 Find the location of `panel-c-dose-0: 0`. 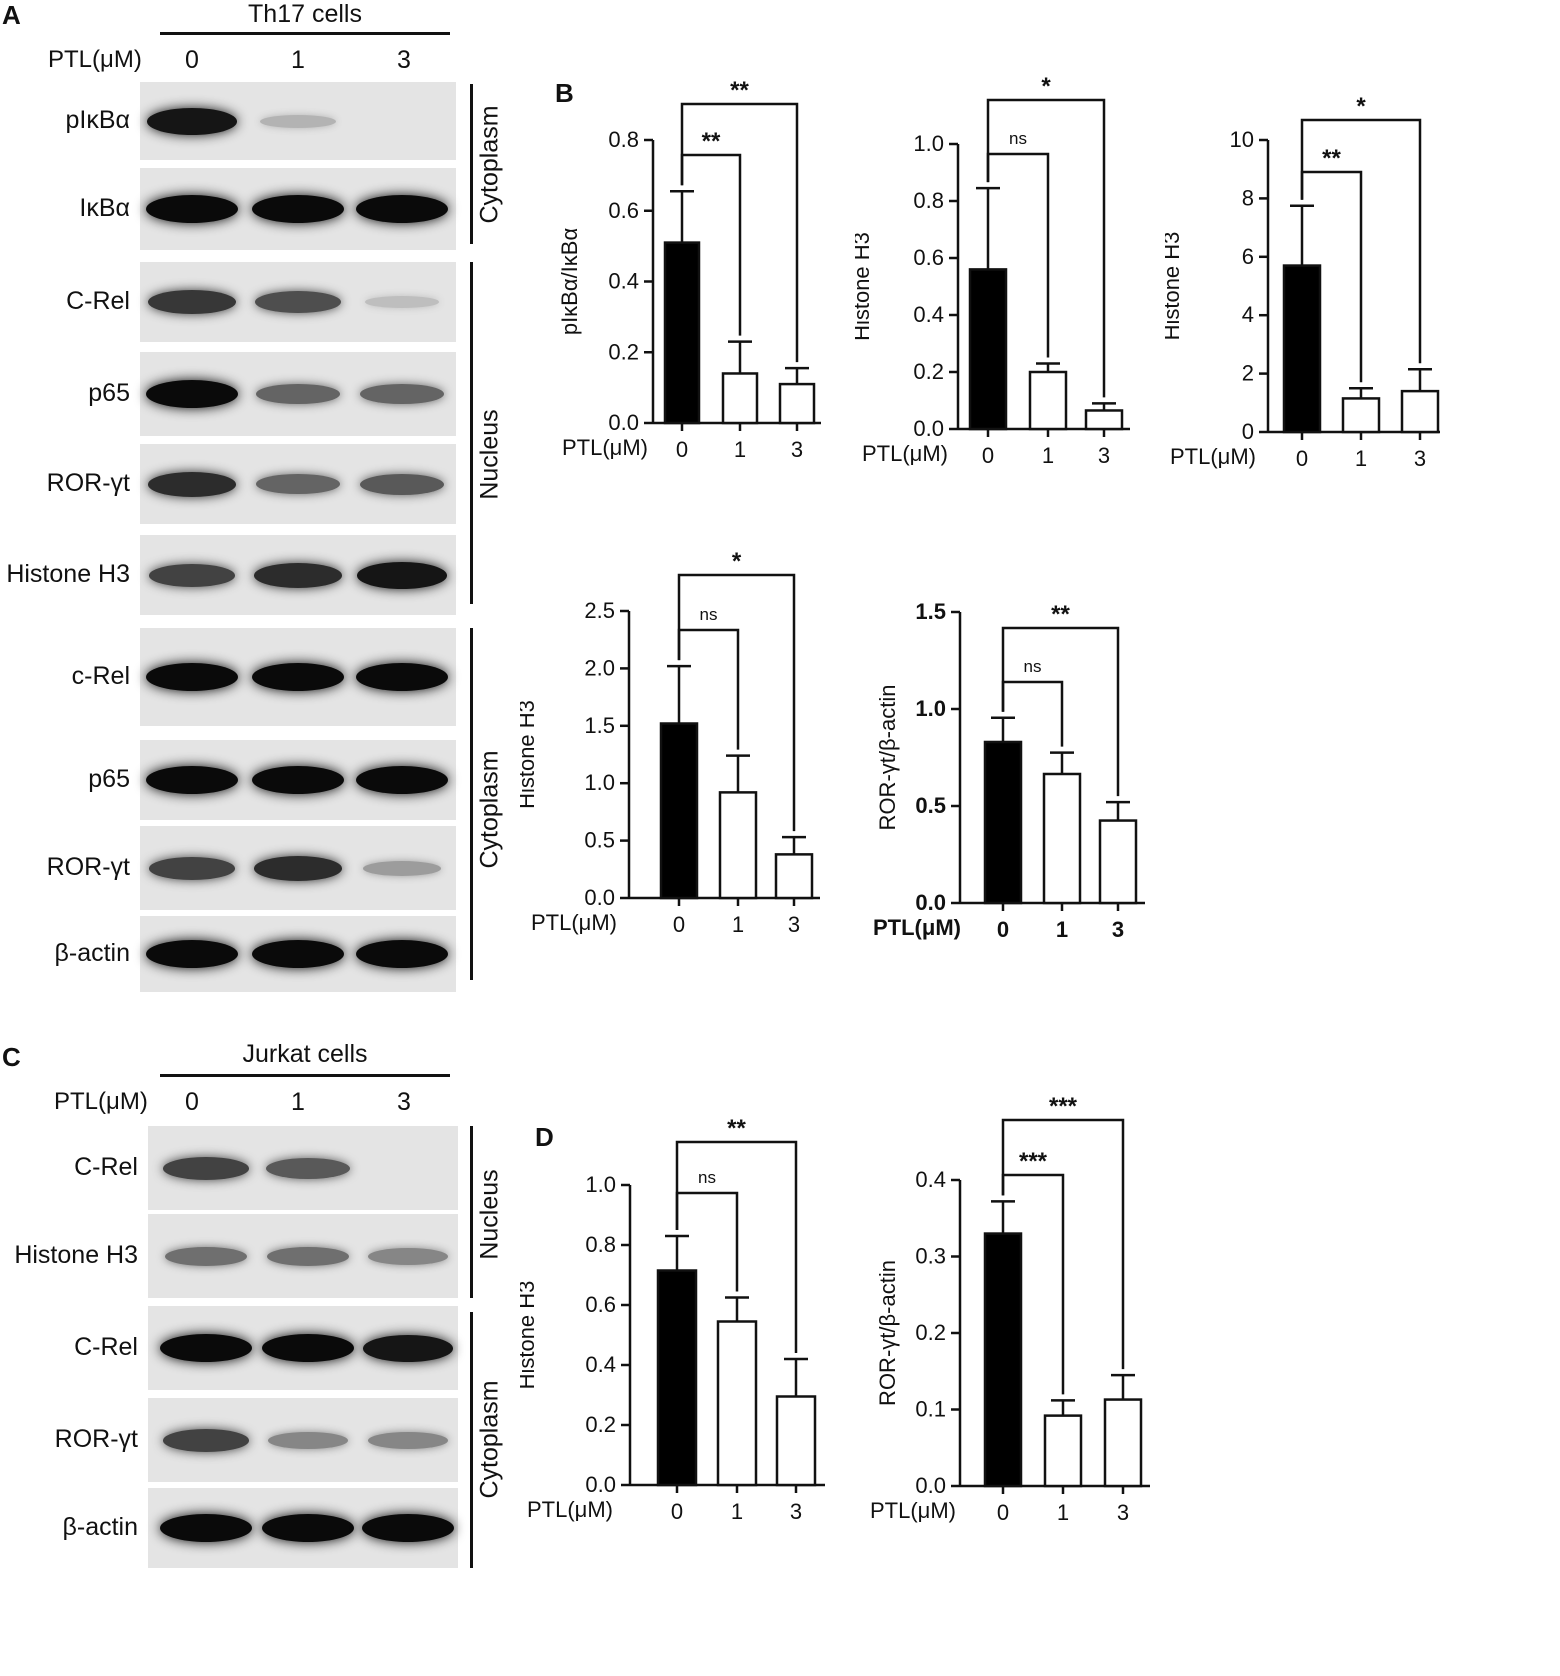

panel-c-dose-0: 0 is located at coordinates (192, 1102).